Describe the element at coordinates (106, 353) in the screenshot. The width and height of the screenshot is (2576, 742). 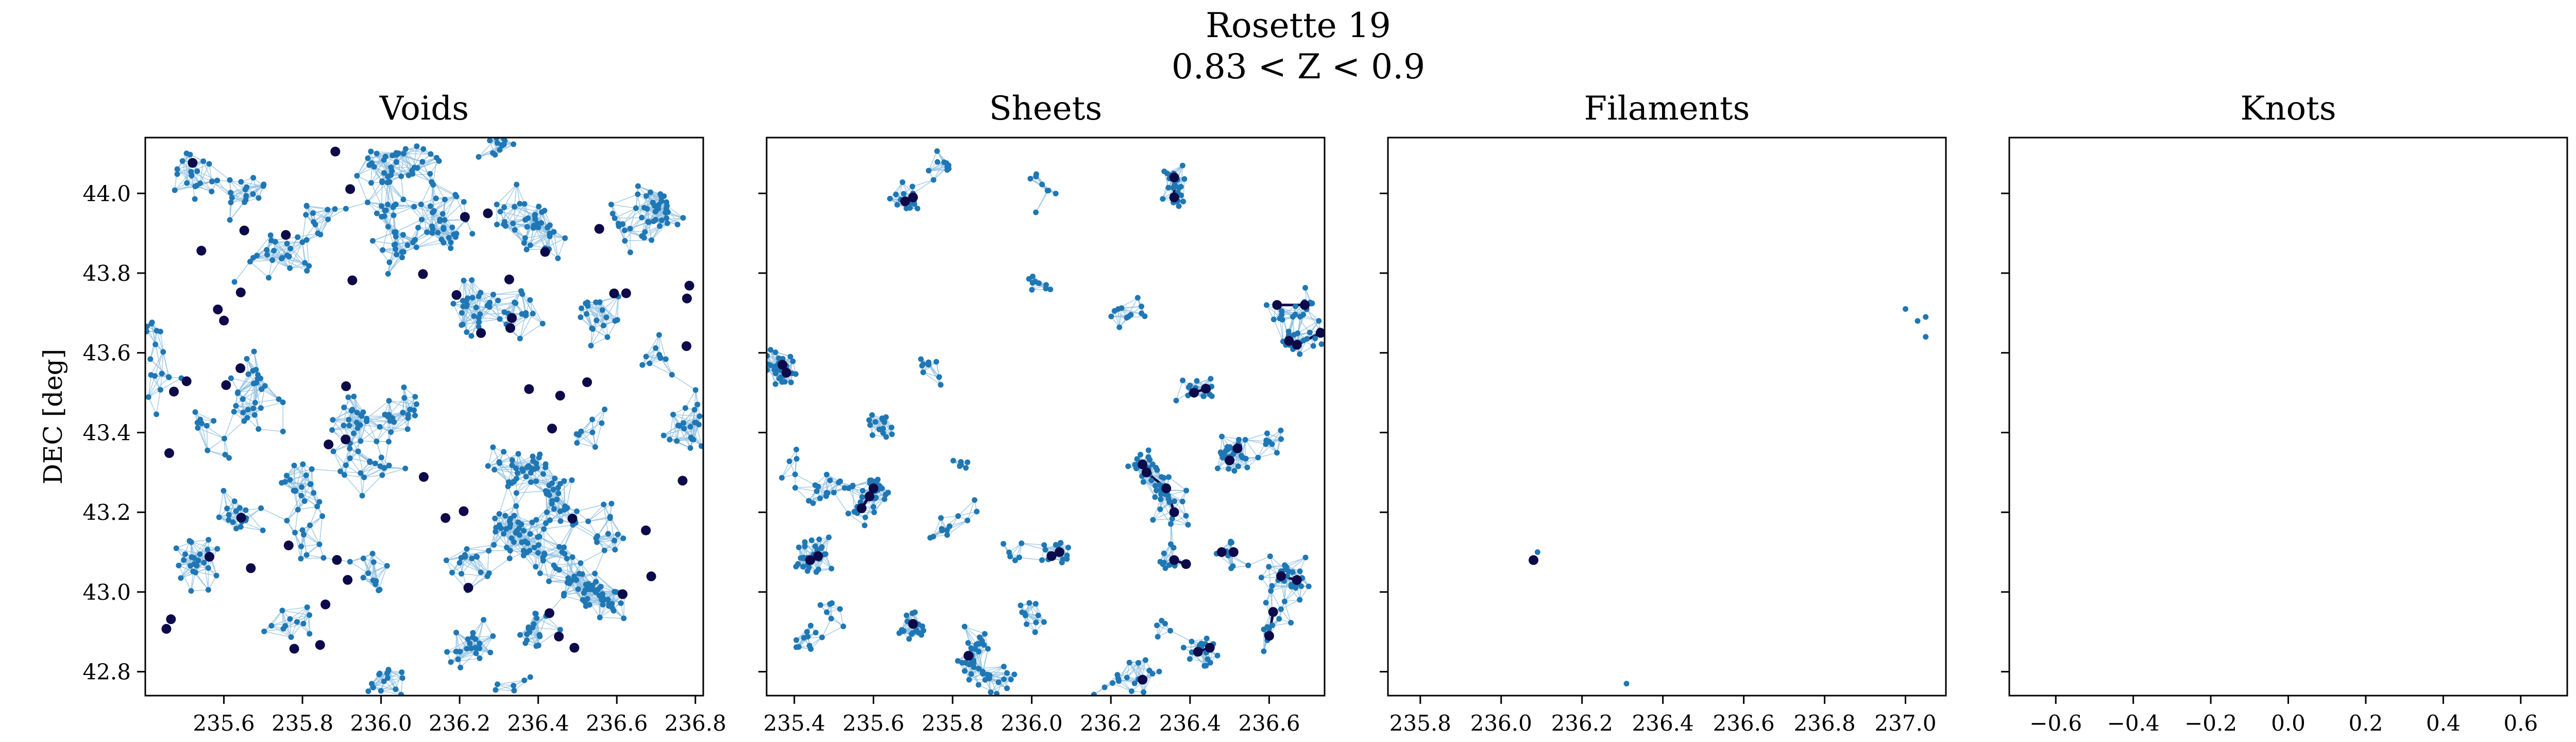
I see `y-tick-label: 43.6` at that location.